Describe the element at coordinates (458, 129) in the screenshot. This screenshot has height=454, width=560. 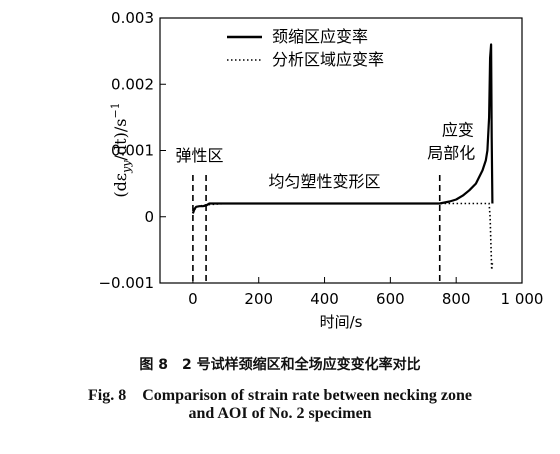
I see `region-annotation: 应变` at that location.